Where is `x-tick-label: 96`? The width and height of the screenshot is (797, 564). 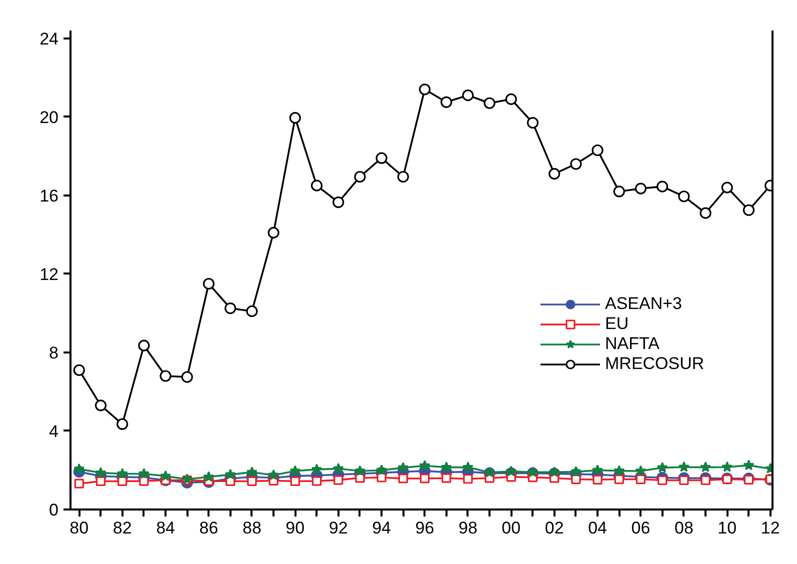
x-tick-label: 96 is located at coordinates (424, 528).